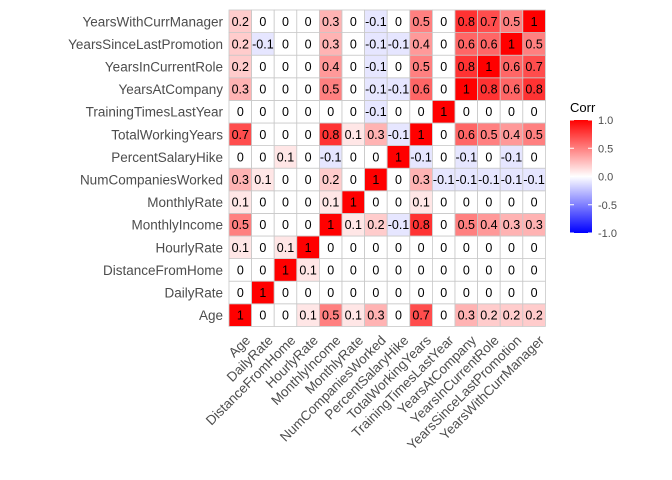 This screenshot has width=672, height=480. I want to click on row-label: TotalWorkingYears, so click(167, 134).